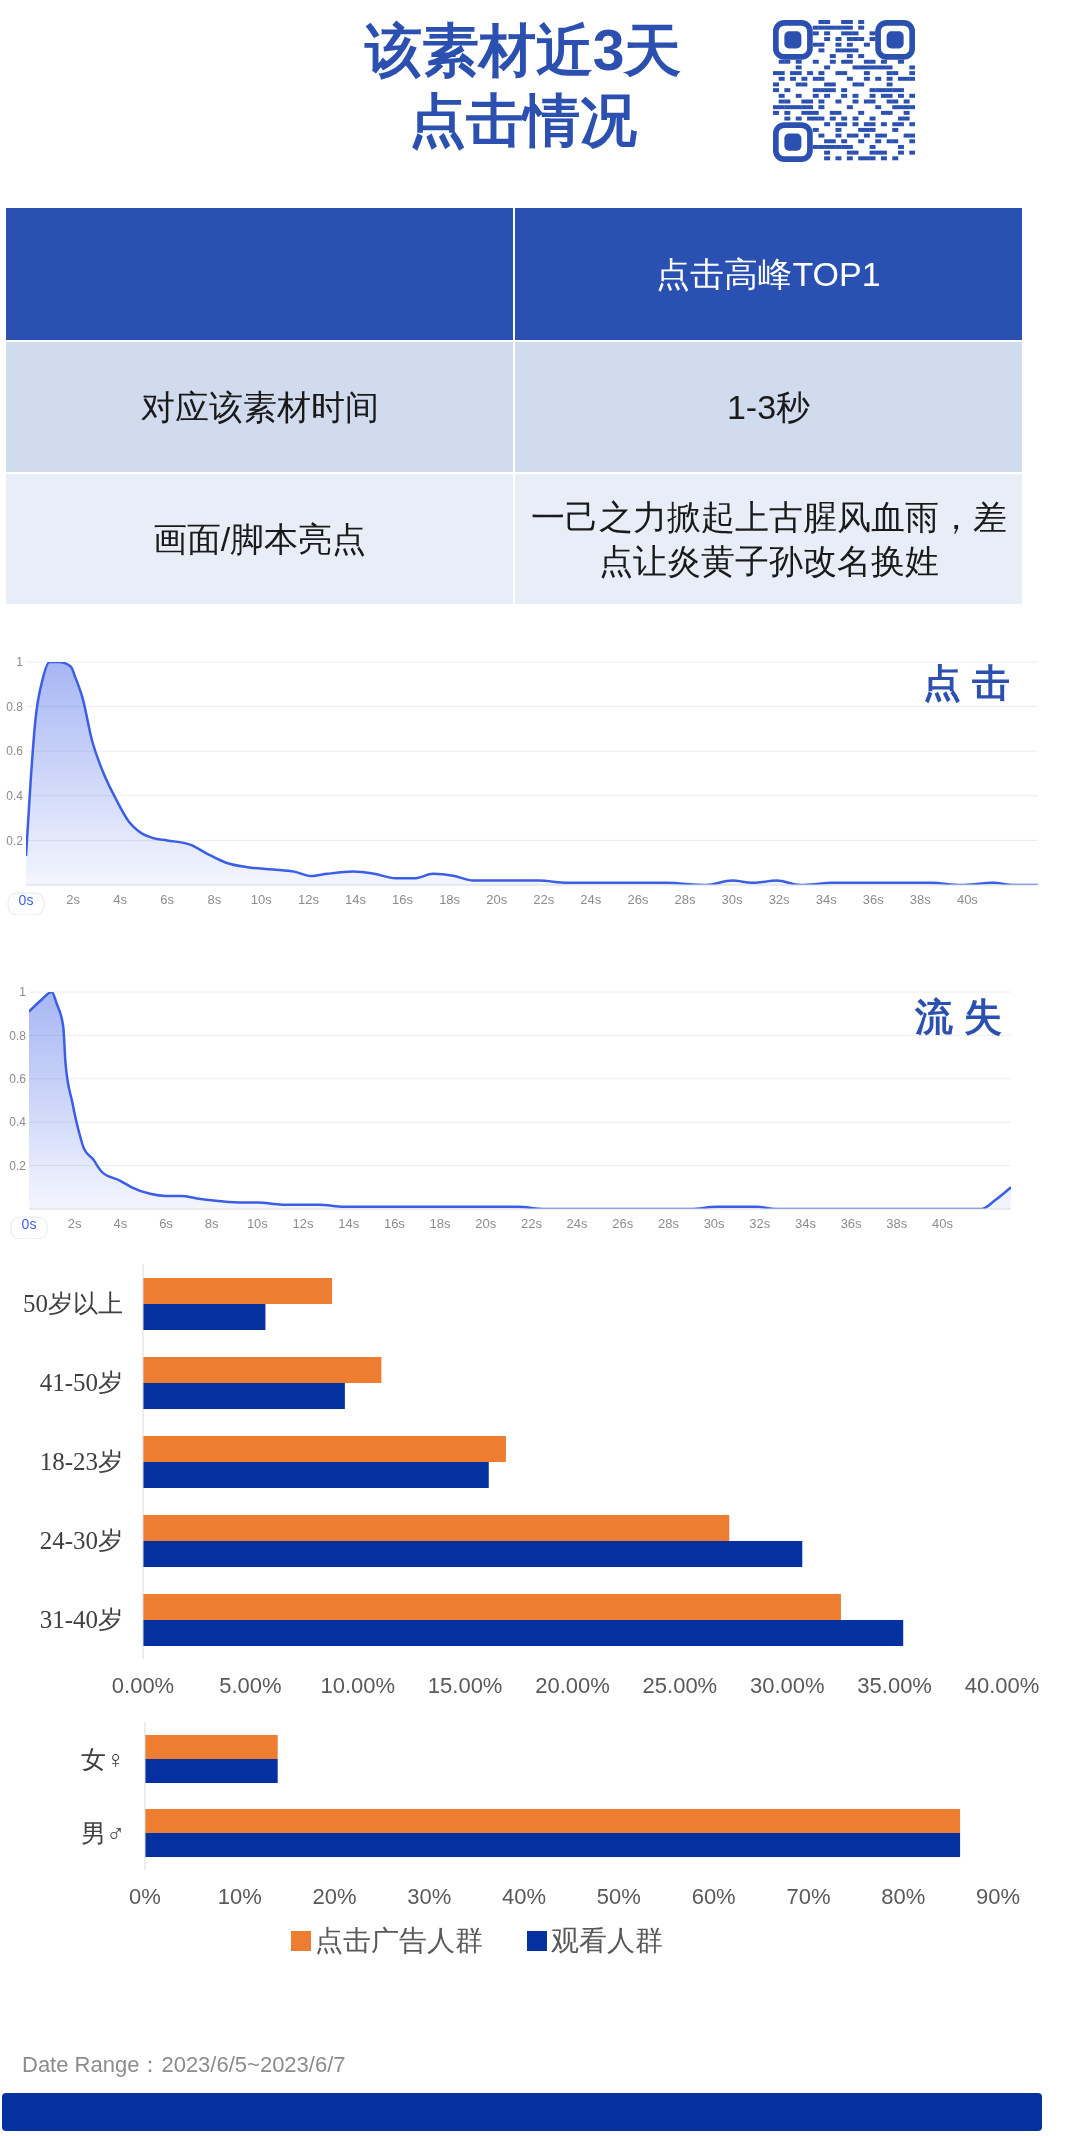 The height and width of the screenshot is (2136, 1080). I want to click on y-tick-label: 男♂, so click(103, 1833).